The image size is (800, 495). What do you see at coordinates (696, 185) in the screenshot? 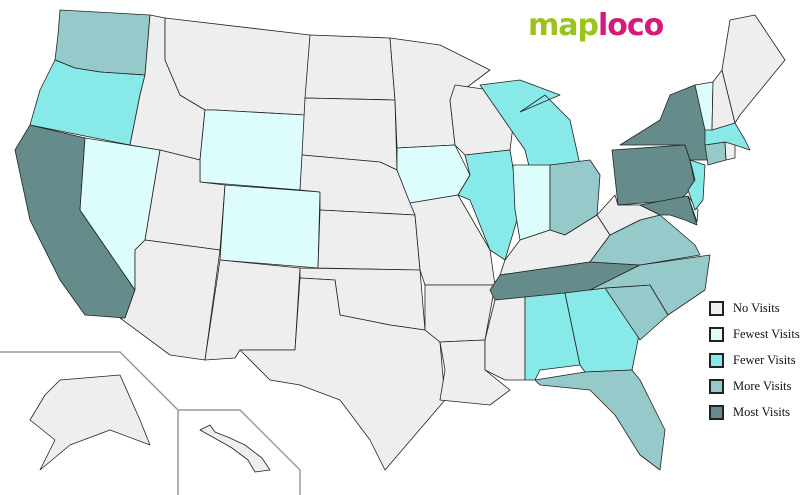
I see `state-nj` at bounding box center [696, 185].